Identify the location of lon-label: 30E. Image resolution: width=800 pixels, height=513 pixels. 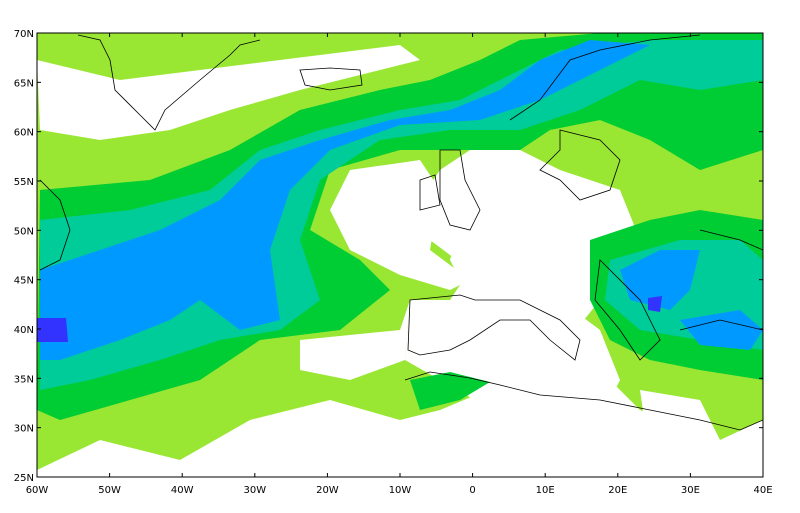
(690, 490).